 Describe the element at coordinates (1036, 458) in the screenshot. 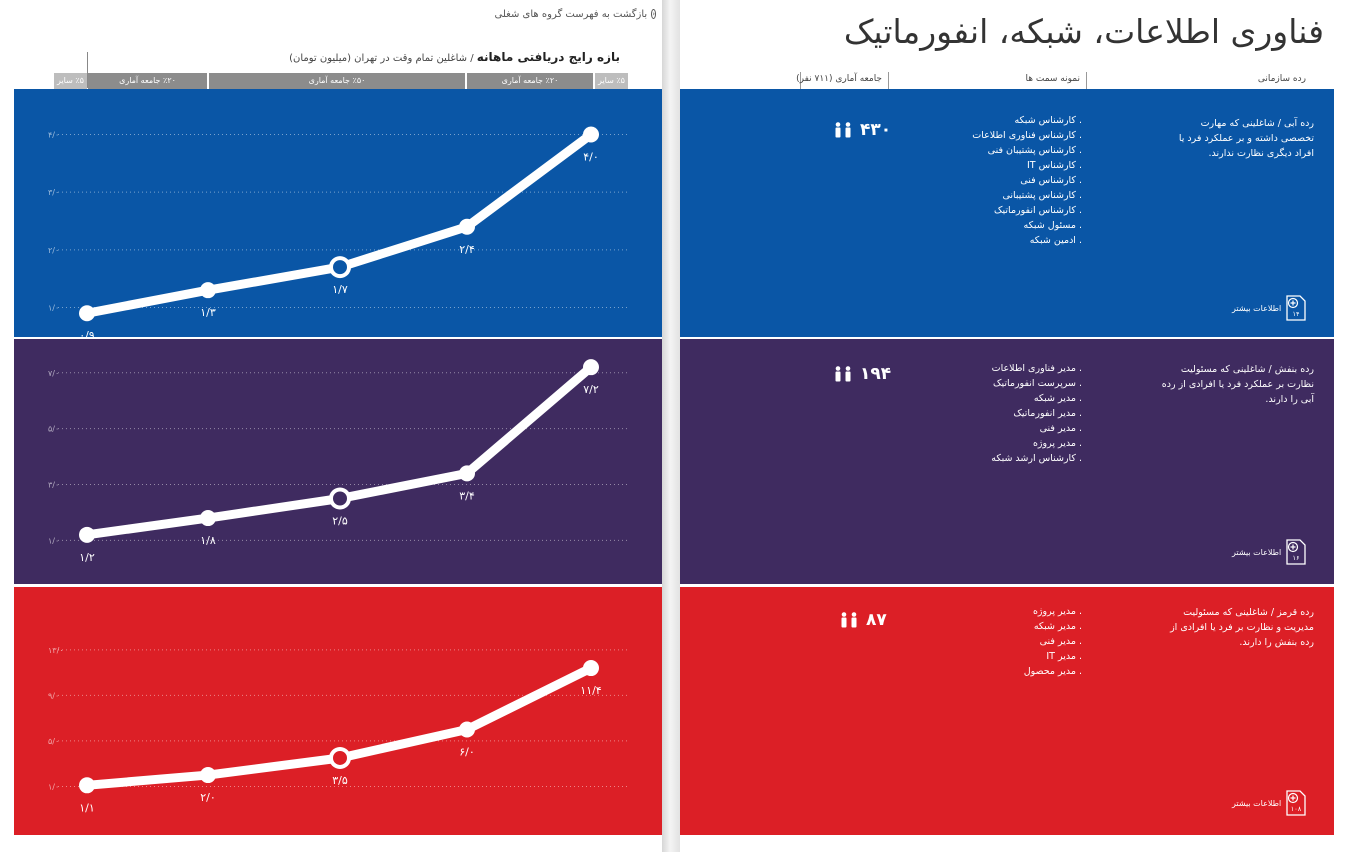

I see `role-item: . کارشناس ارشد شبکه` at that location.